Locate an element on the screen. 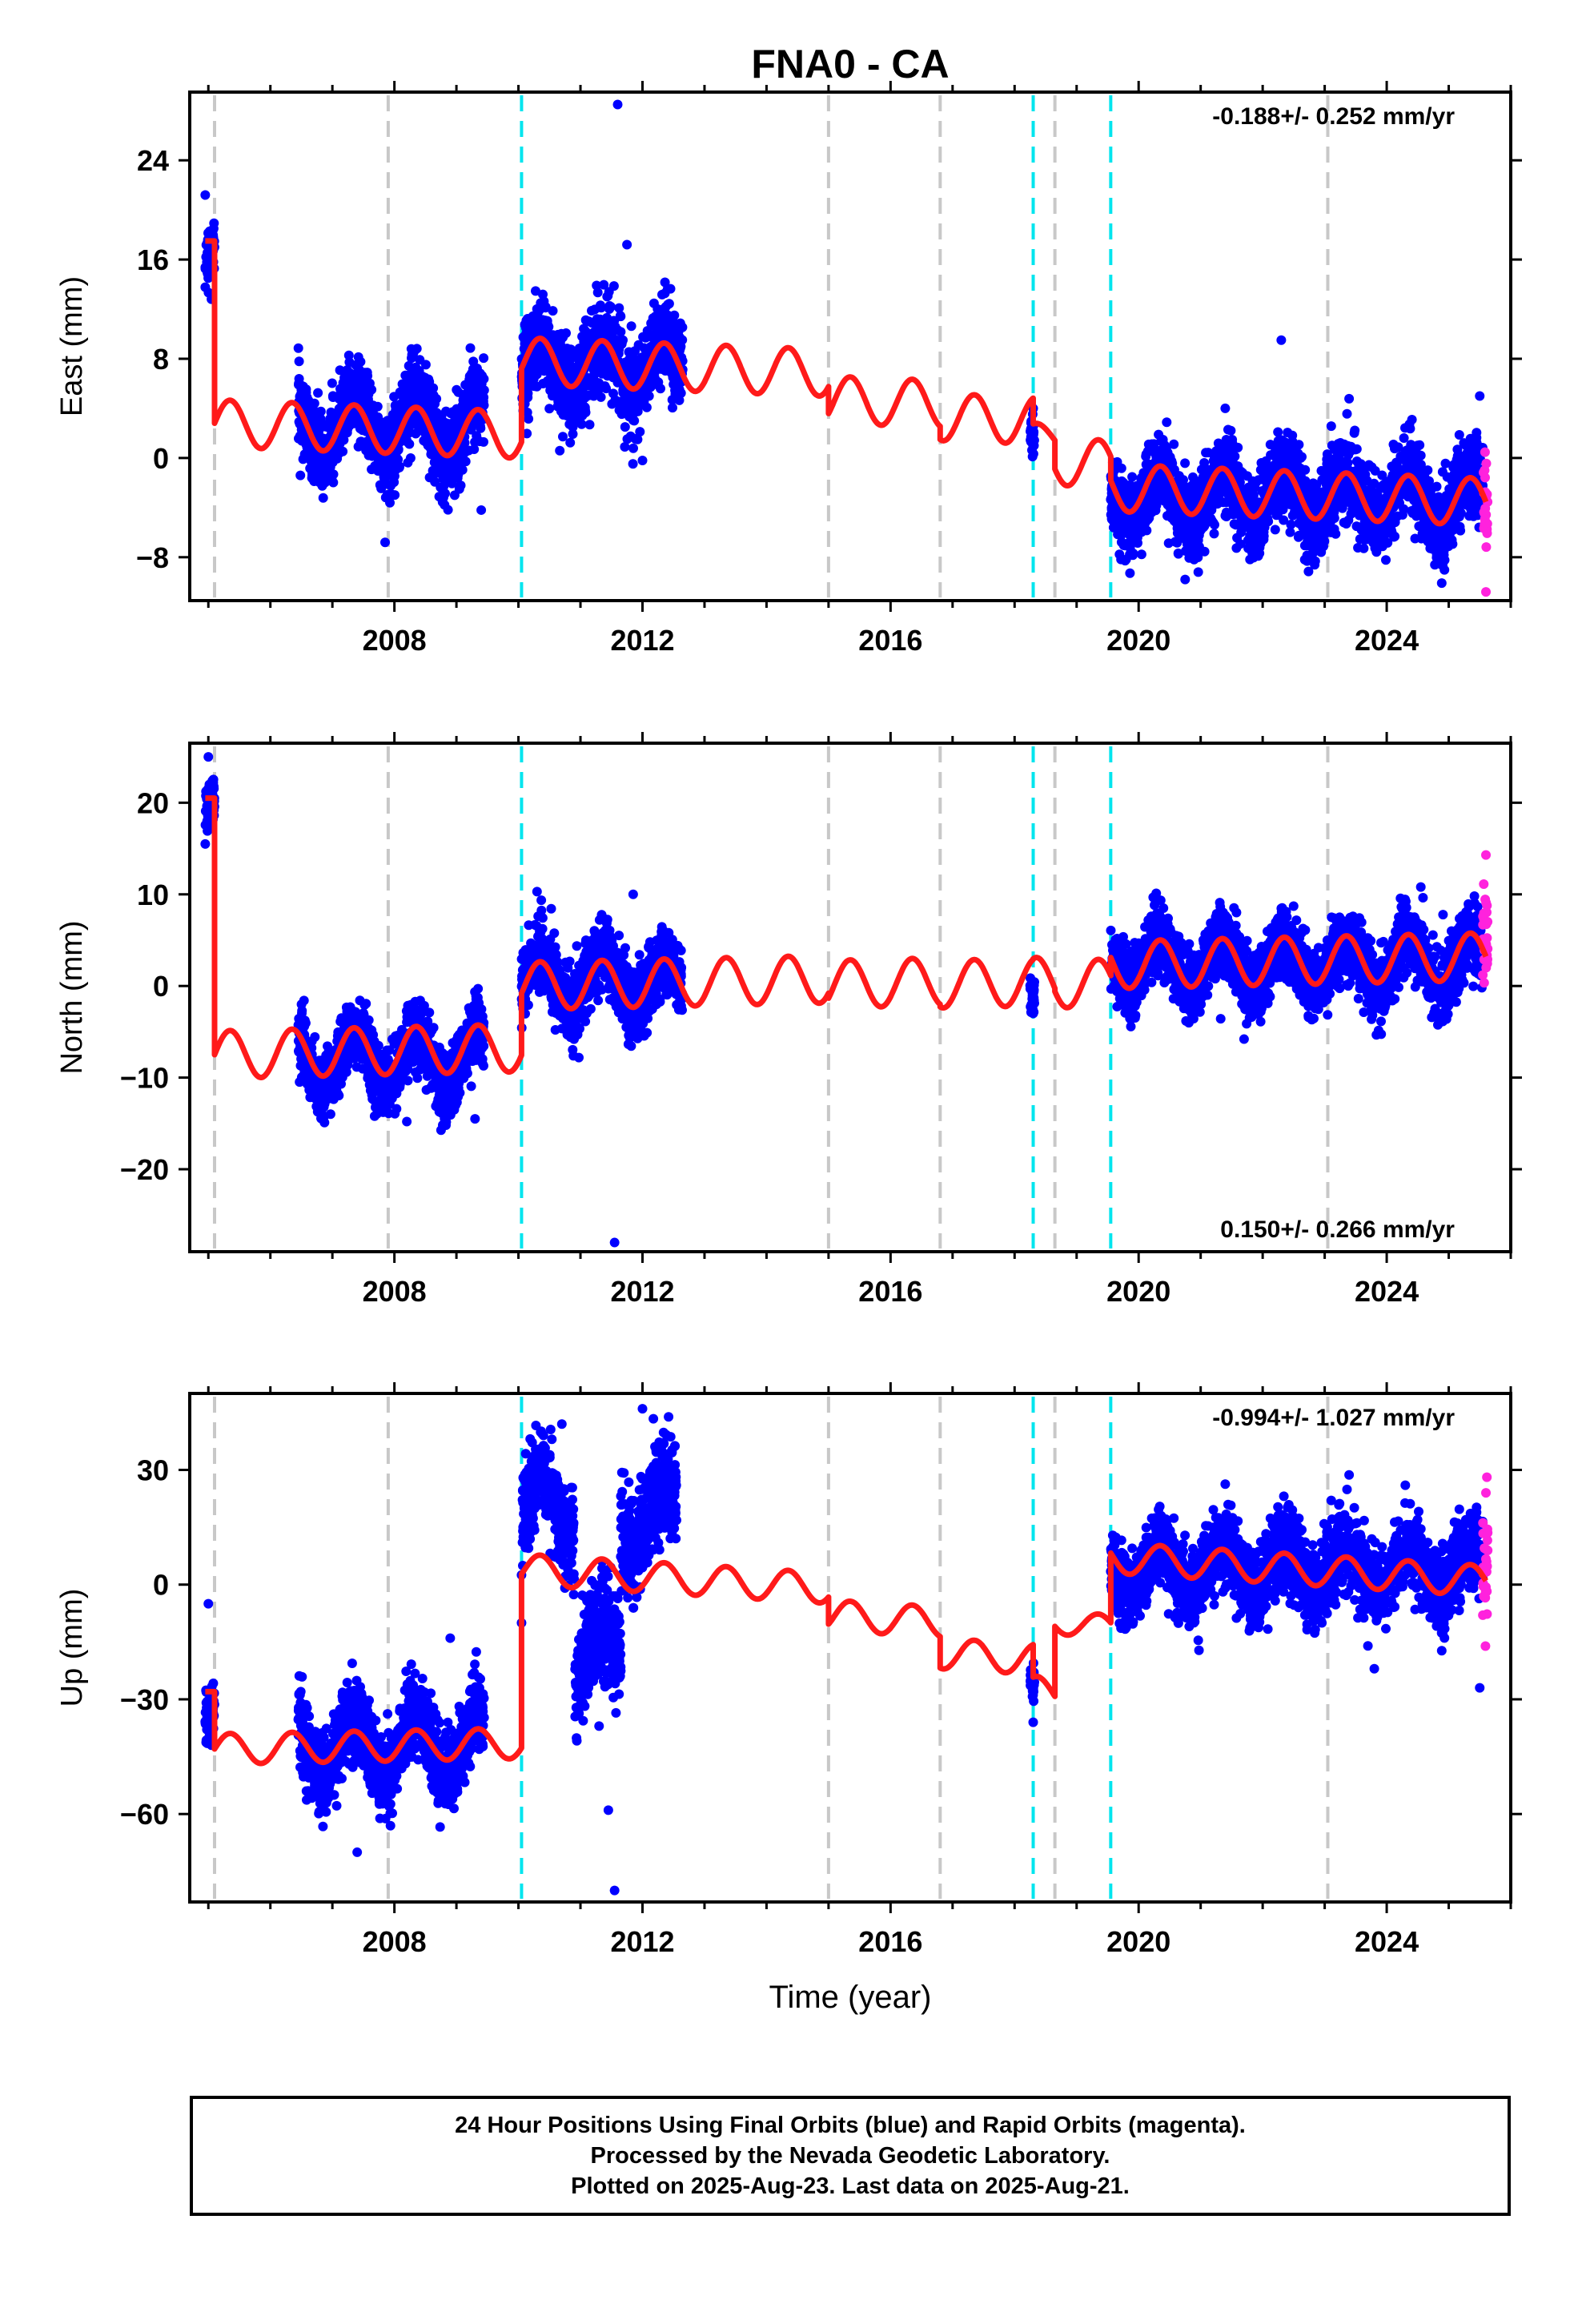 The image size is (1582, 2324). rapid-point is located at coordinates (1487, 547).